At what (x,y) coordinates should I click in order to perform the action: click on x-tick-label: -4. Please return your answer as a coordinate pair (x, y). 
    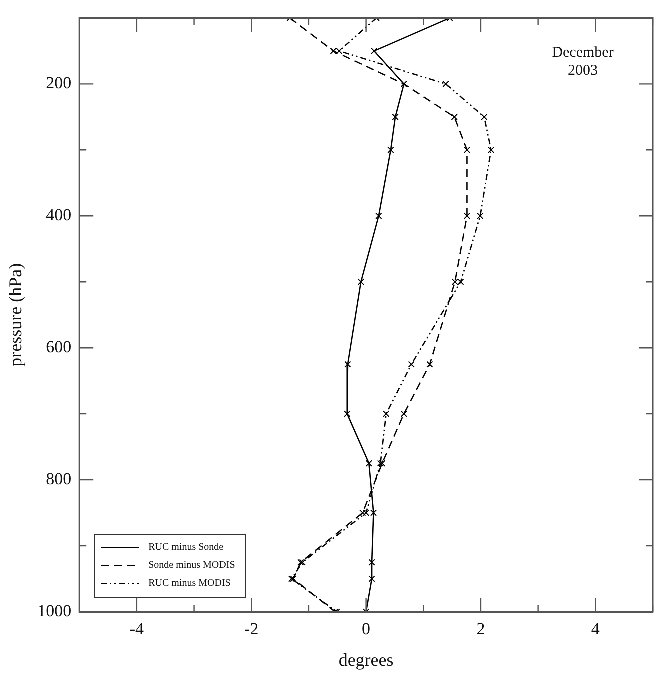
    Looking at the image, I should click on (137, 629).